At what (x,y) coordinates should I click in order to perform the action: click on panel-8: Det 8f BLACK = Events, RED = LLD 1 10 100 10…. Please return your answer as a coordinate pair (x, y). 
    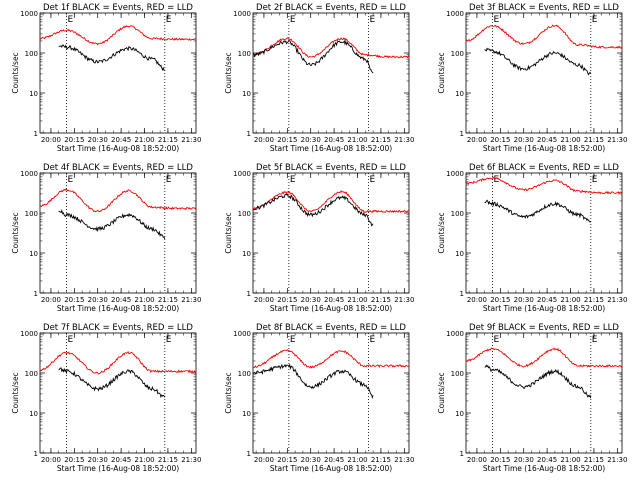
    Looking at the image, I should click on (319, 398).